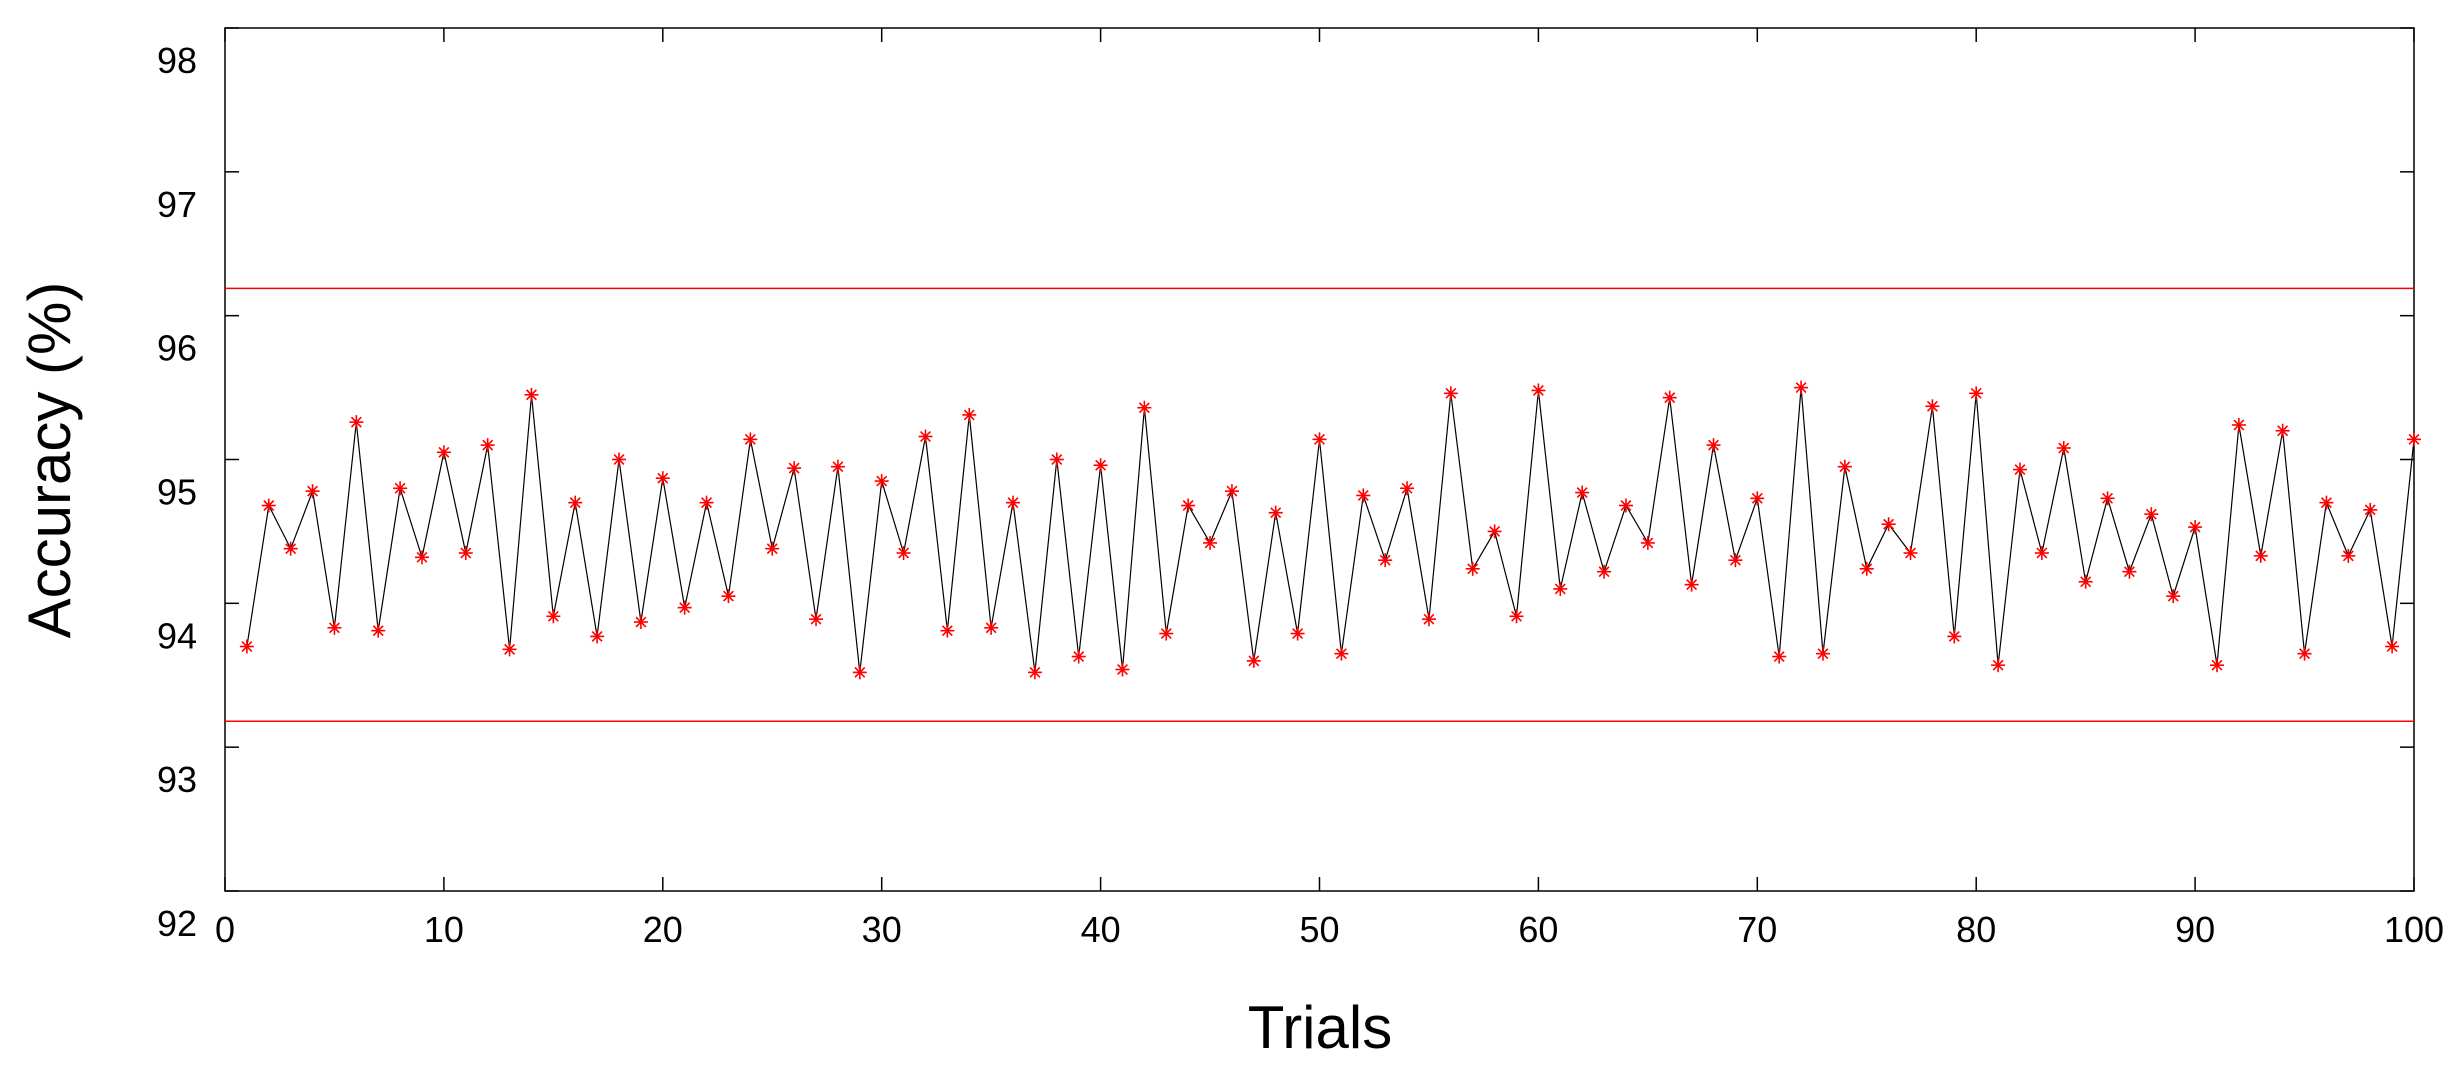 This screenshot has width=2459, height=1069. What do you see at coordinates (1101, 929) in the screenshot?
I see `x-tick-label: 40` at bounding box center [1101, 929].